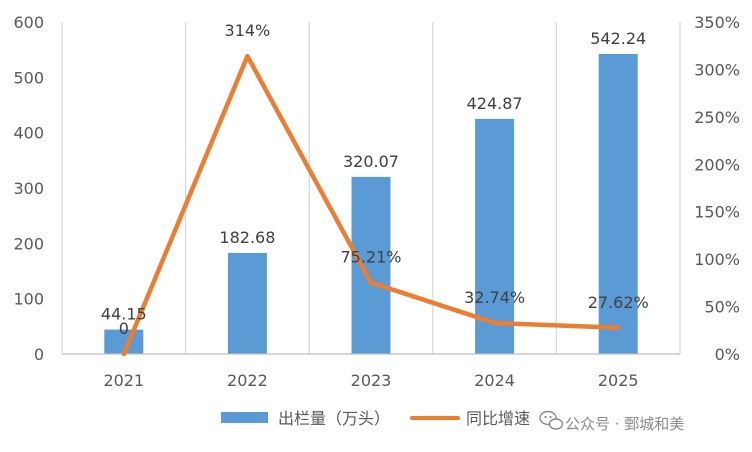 The height and width of the screenshot is (452, 752). What do you see at coordinates (717, 259) in the screenshot?
I see `y-right-tick-label: 100%` at bounding box center [717, 259].